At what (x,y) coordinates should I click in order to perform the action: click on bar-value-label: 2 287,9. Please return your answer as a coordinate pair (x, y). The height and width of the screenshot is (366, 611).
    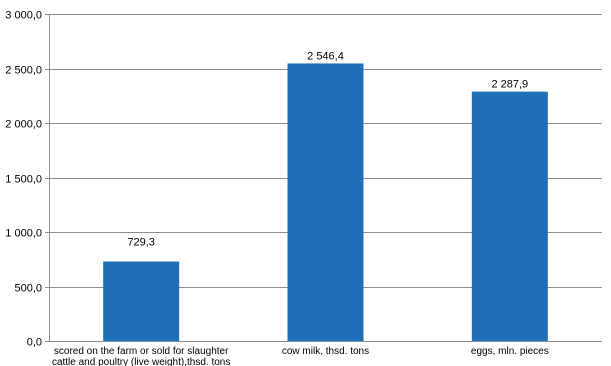
    Looking at the image, I should click on (509, 85).